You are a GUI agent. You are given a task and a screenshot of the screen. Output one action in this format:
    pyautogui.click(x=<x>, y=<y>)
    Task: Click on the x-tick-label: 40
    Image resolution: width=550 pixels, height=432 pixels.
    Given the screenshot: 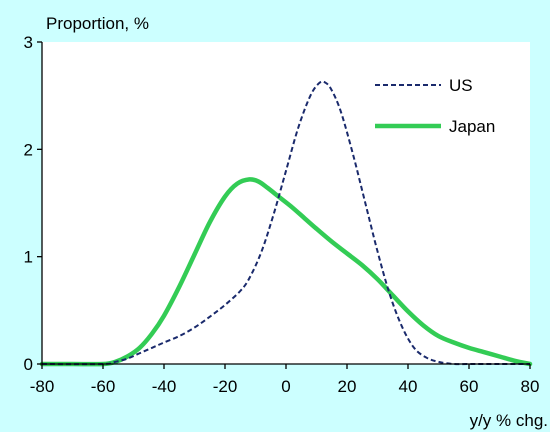 What is the action you would take?
    pyautogui.click(x=408, y=386)
    